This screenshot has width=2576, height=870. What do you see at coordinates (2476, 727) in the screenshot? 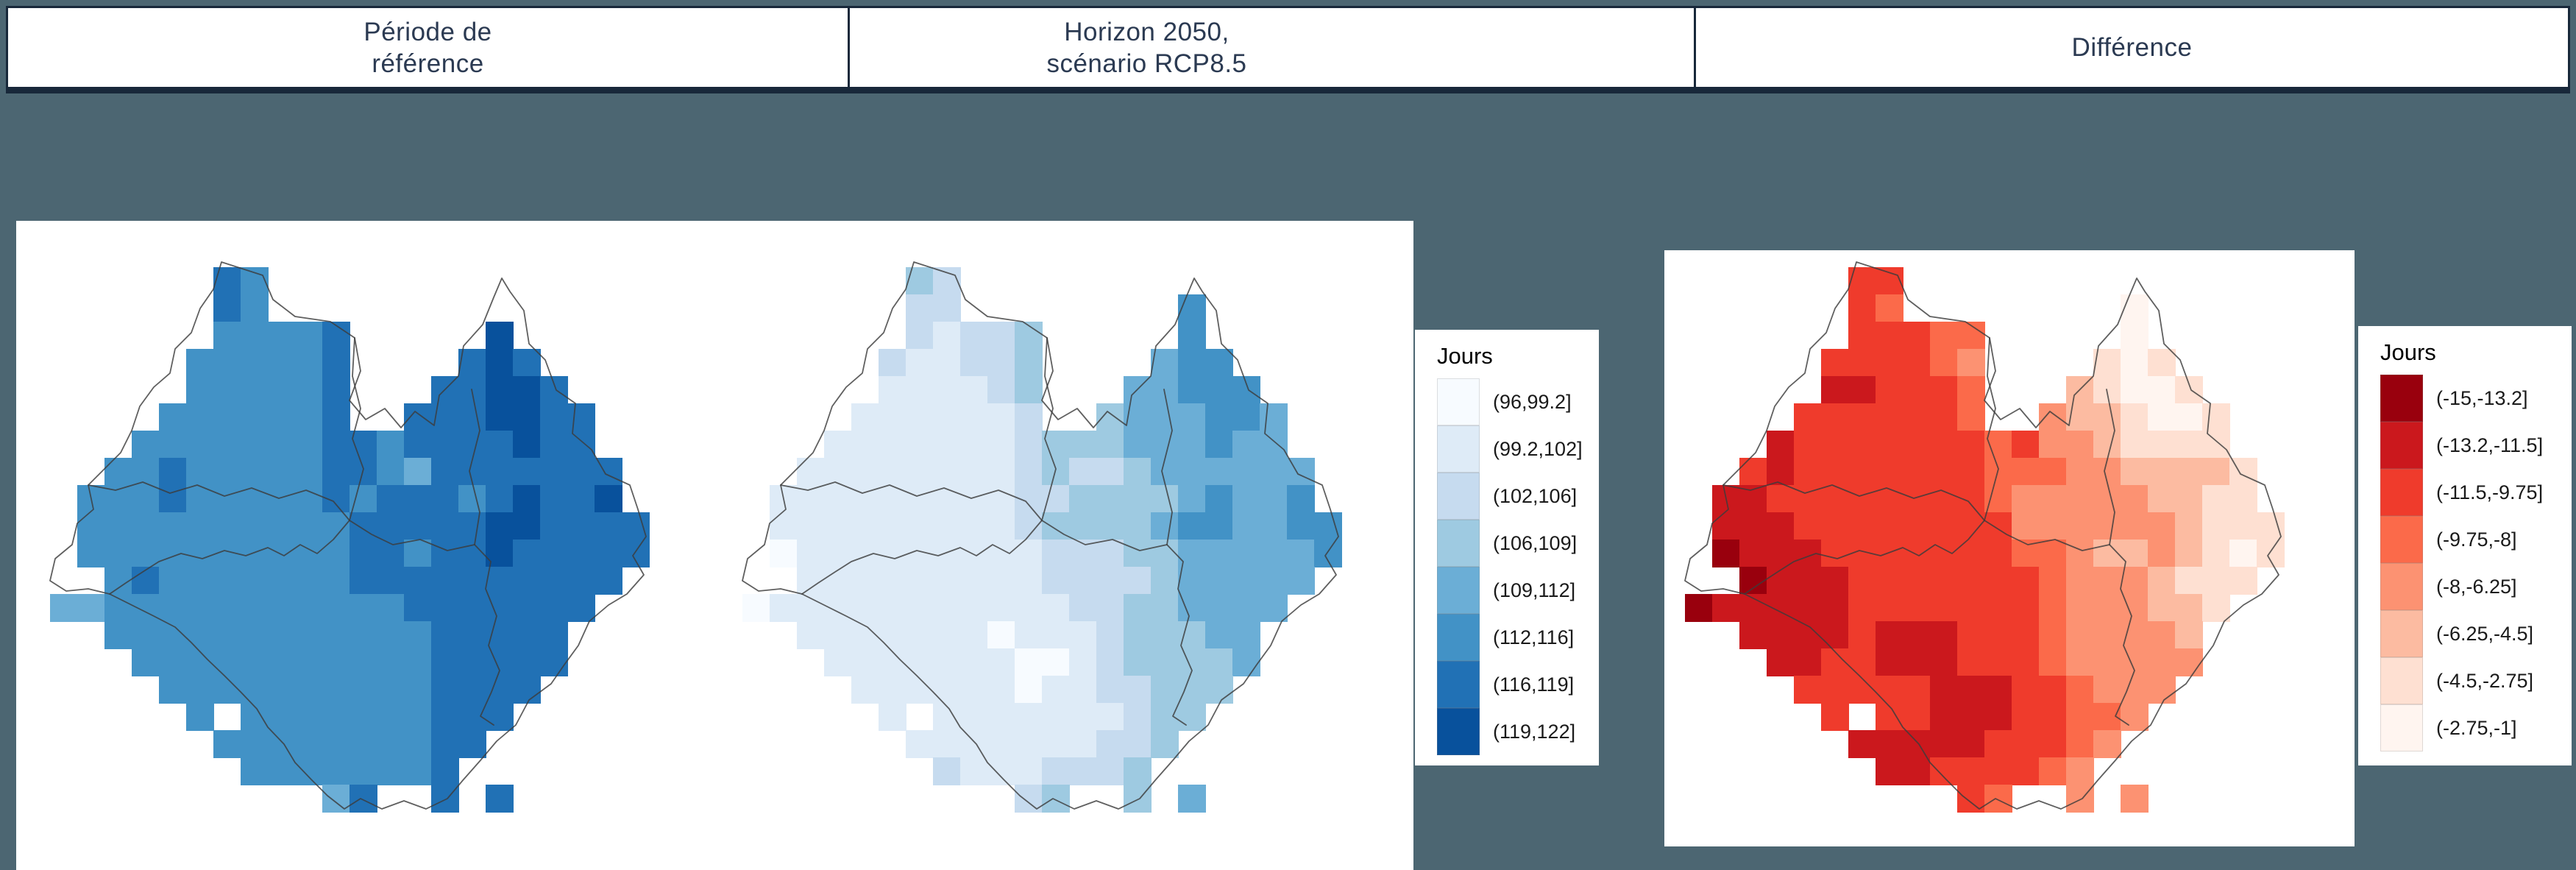
I see `legend-label: (-2.75,-1]` at bounding box center [2476, 727].